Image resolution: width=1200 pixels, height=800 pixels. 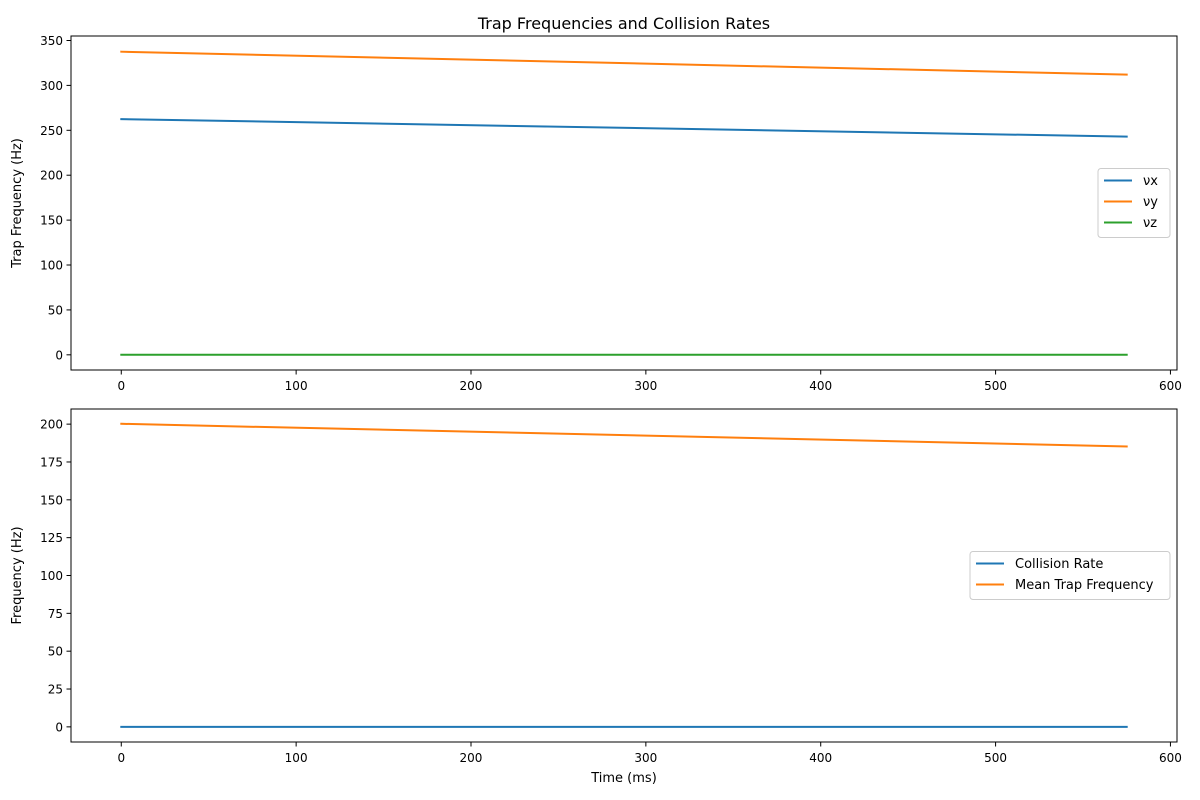 What do you see at coordinates (1150, 181) in the screenshot?
I see `legend-label: νx` at bounding box center [1150, 181].